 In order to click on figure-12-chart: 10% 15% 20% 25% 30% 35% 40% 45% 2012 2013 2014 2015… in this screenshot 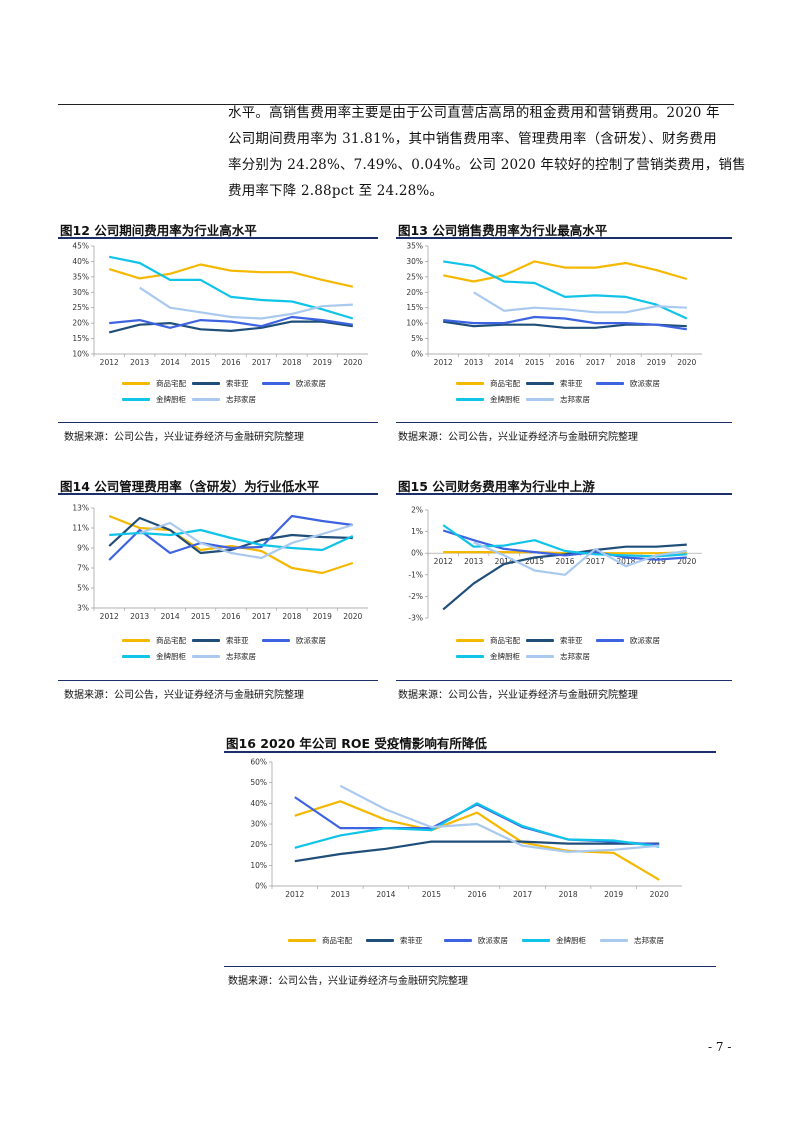, I will do `click(220, 304)`.